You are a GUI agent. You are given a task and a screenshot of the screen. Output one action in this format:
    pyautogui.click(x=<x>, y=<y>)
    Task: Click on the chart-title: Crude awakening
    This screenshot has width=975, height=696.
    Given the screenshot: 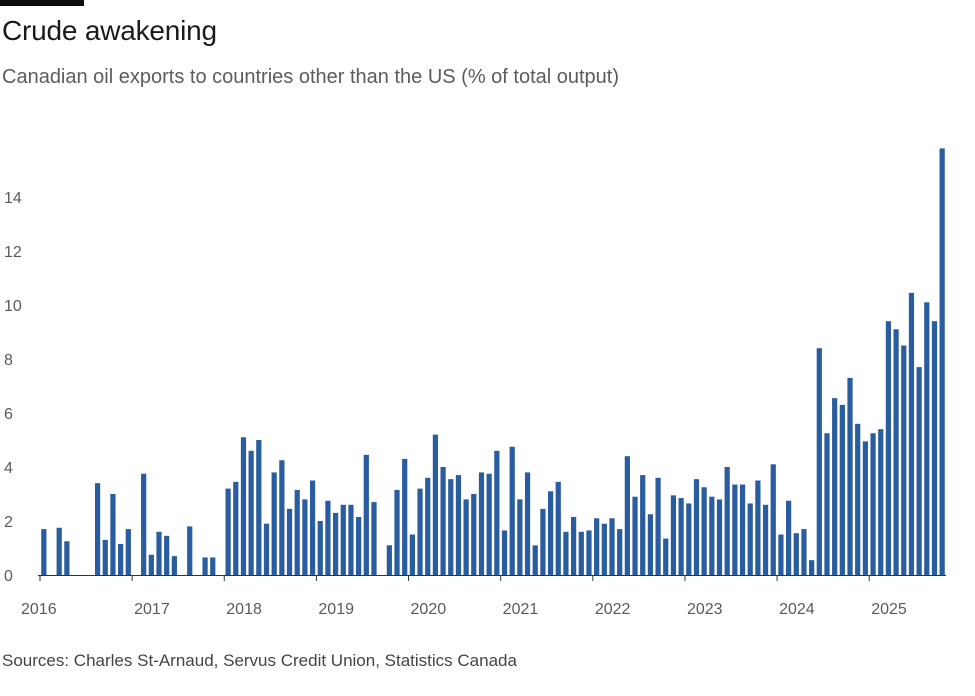 What is the action you would take?
    pyautogui.click(x=109, y=30)
    